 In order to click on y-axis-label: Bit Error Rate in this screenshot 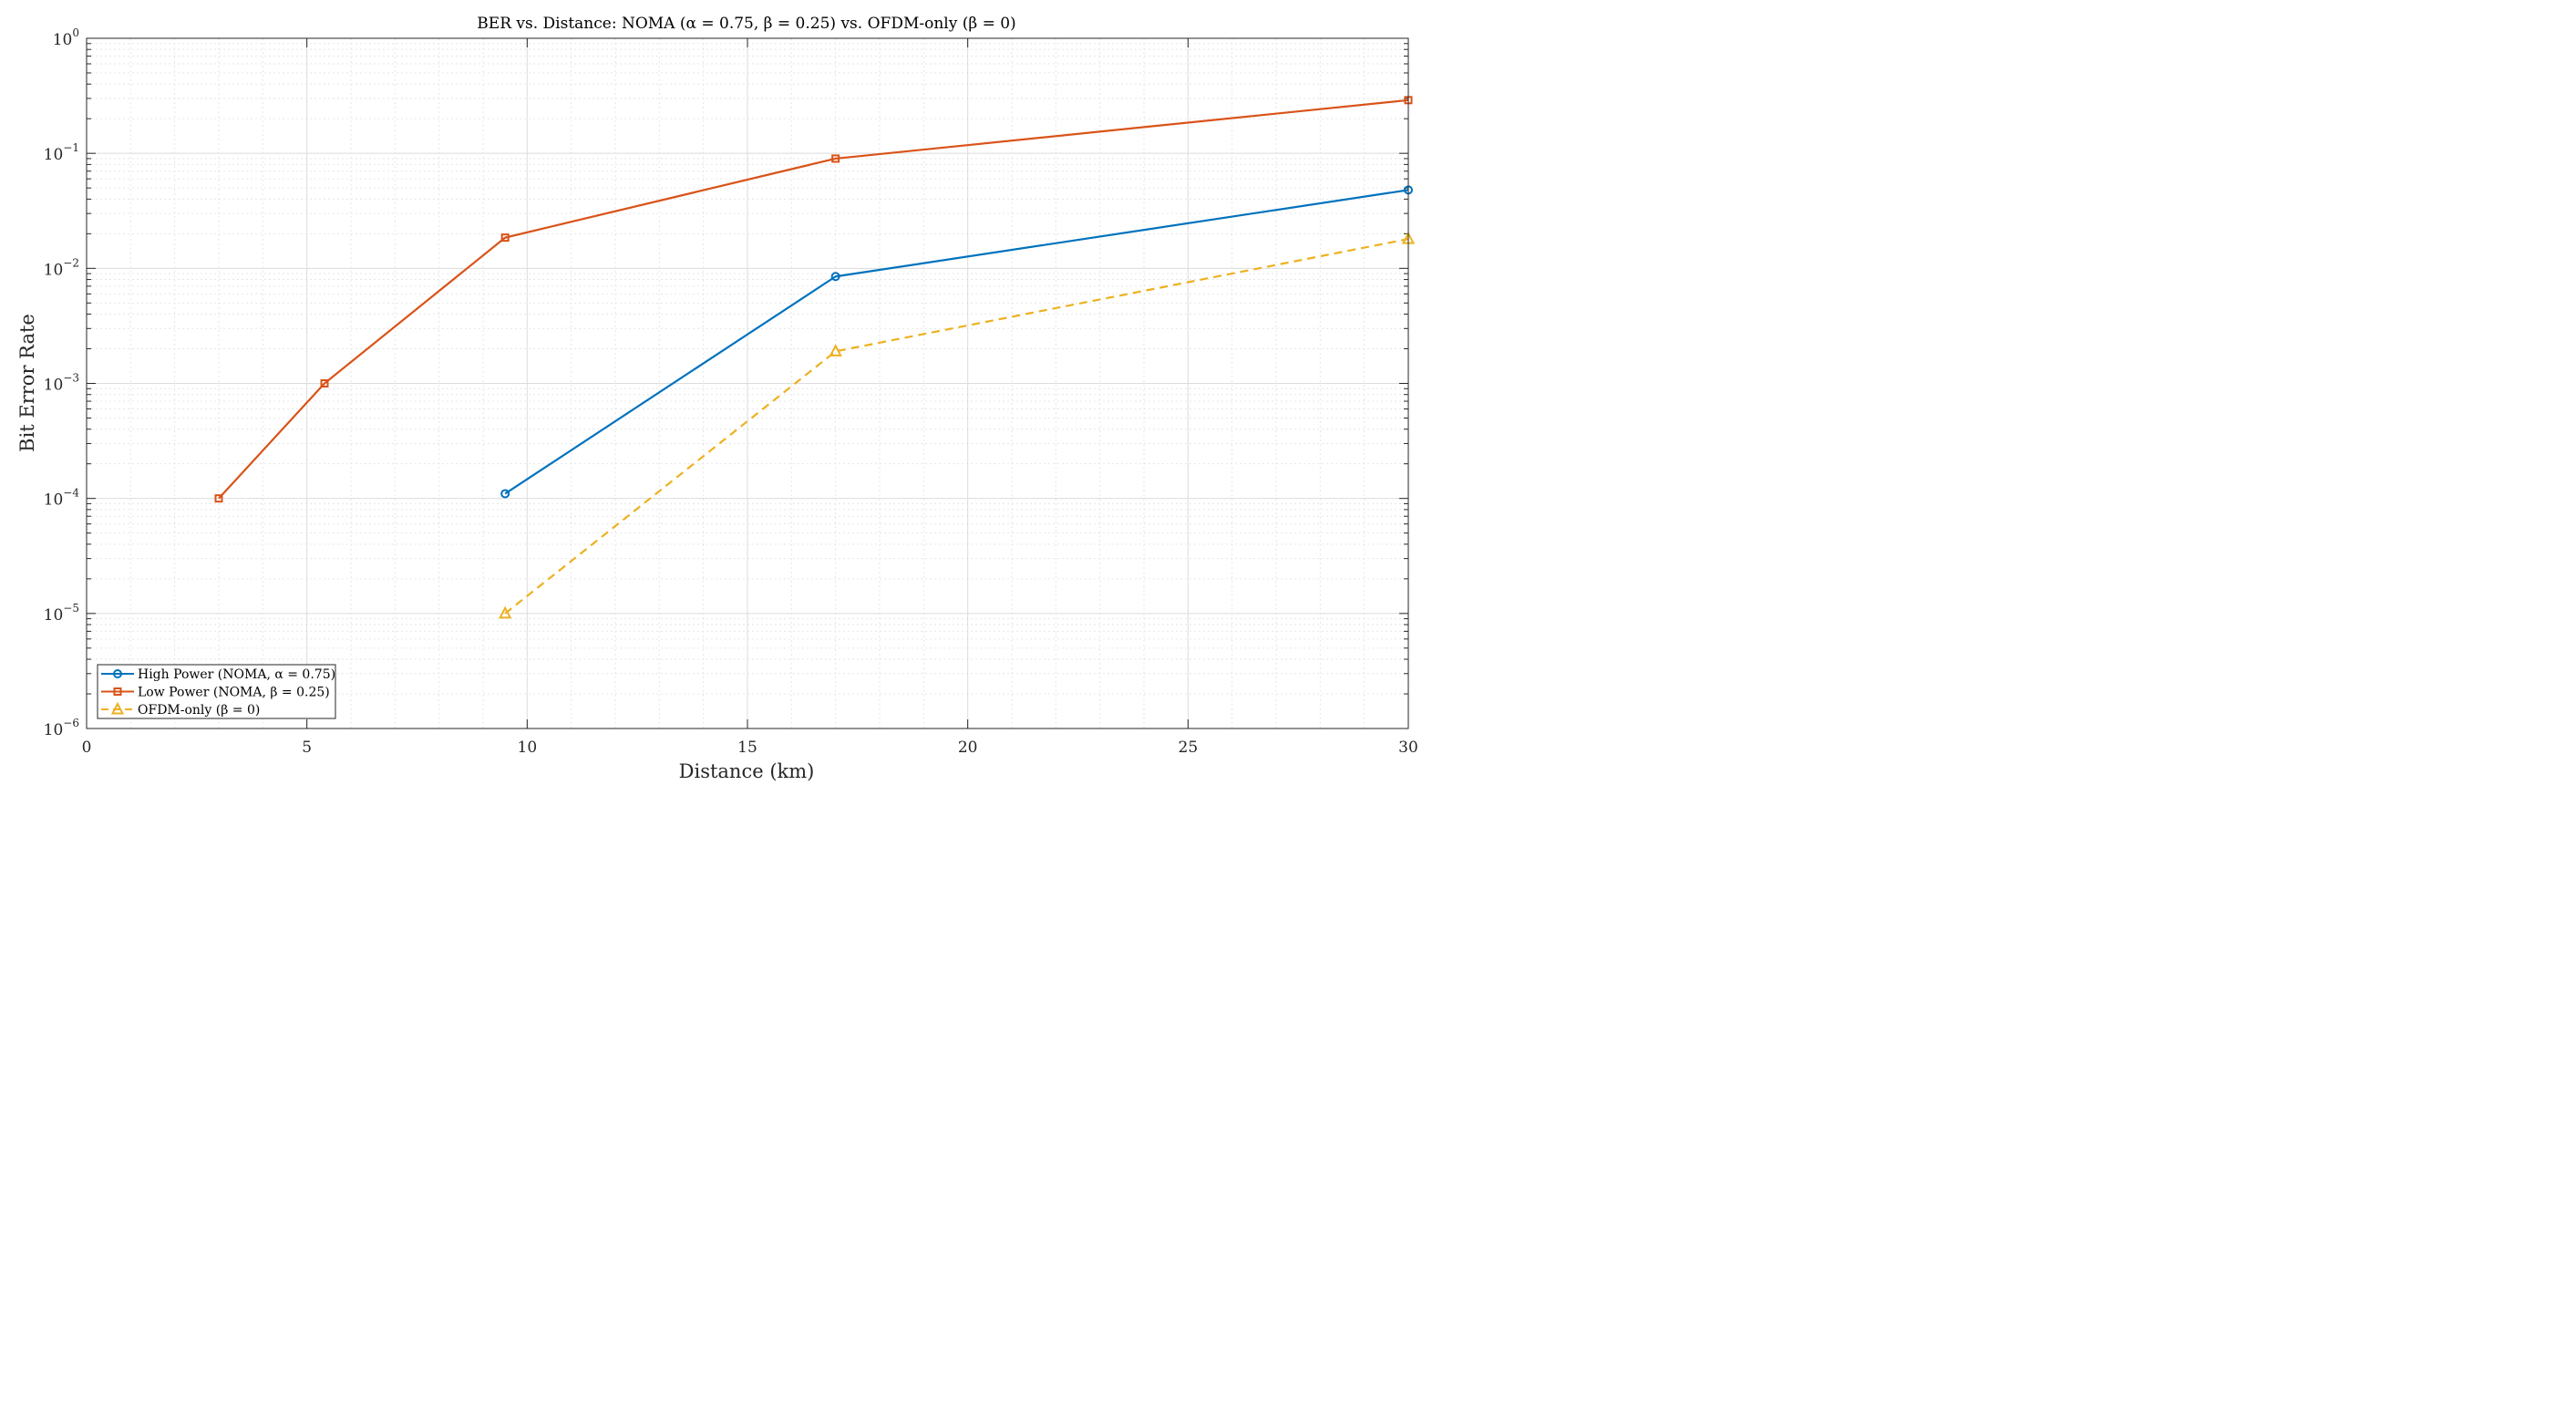, I will do `click(27, 383)`.